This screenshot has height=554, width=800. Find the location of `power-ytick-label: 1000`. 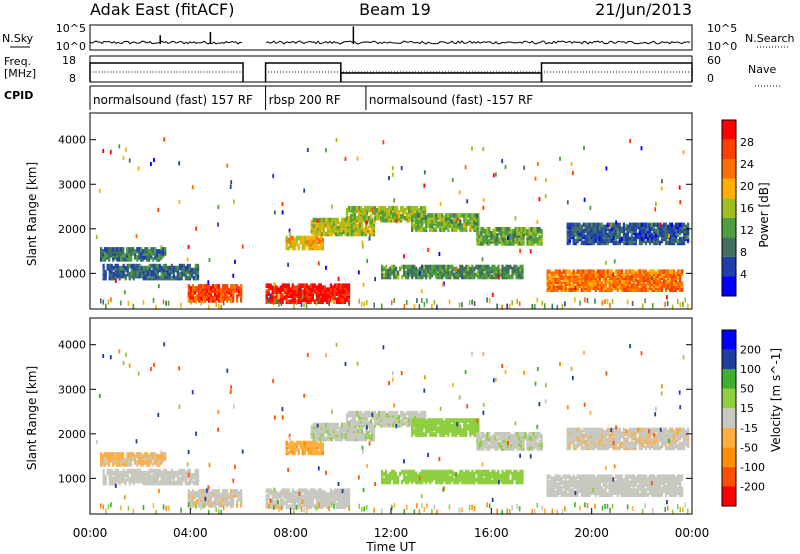

power-ytick-label: 1000 is located at coordinates (72, 273).